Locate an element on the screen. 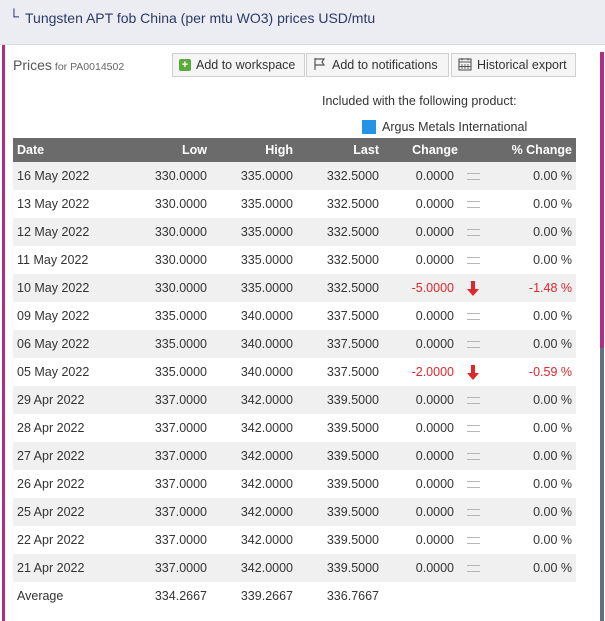 This screenshot has height=621, width=605. cell-pct-change: -0.59 % is located at coordinates (550, 372).